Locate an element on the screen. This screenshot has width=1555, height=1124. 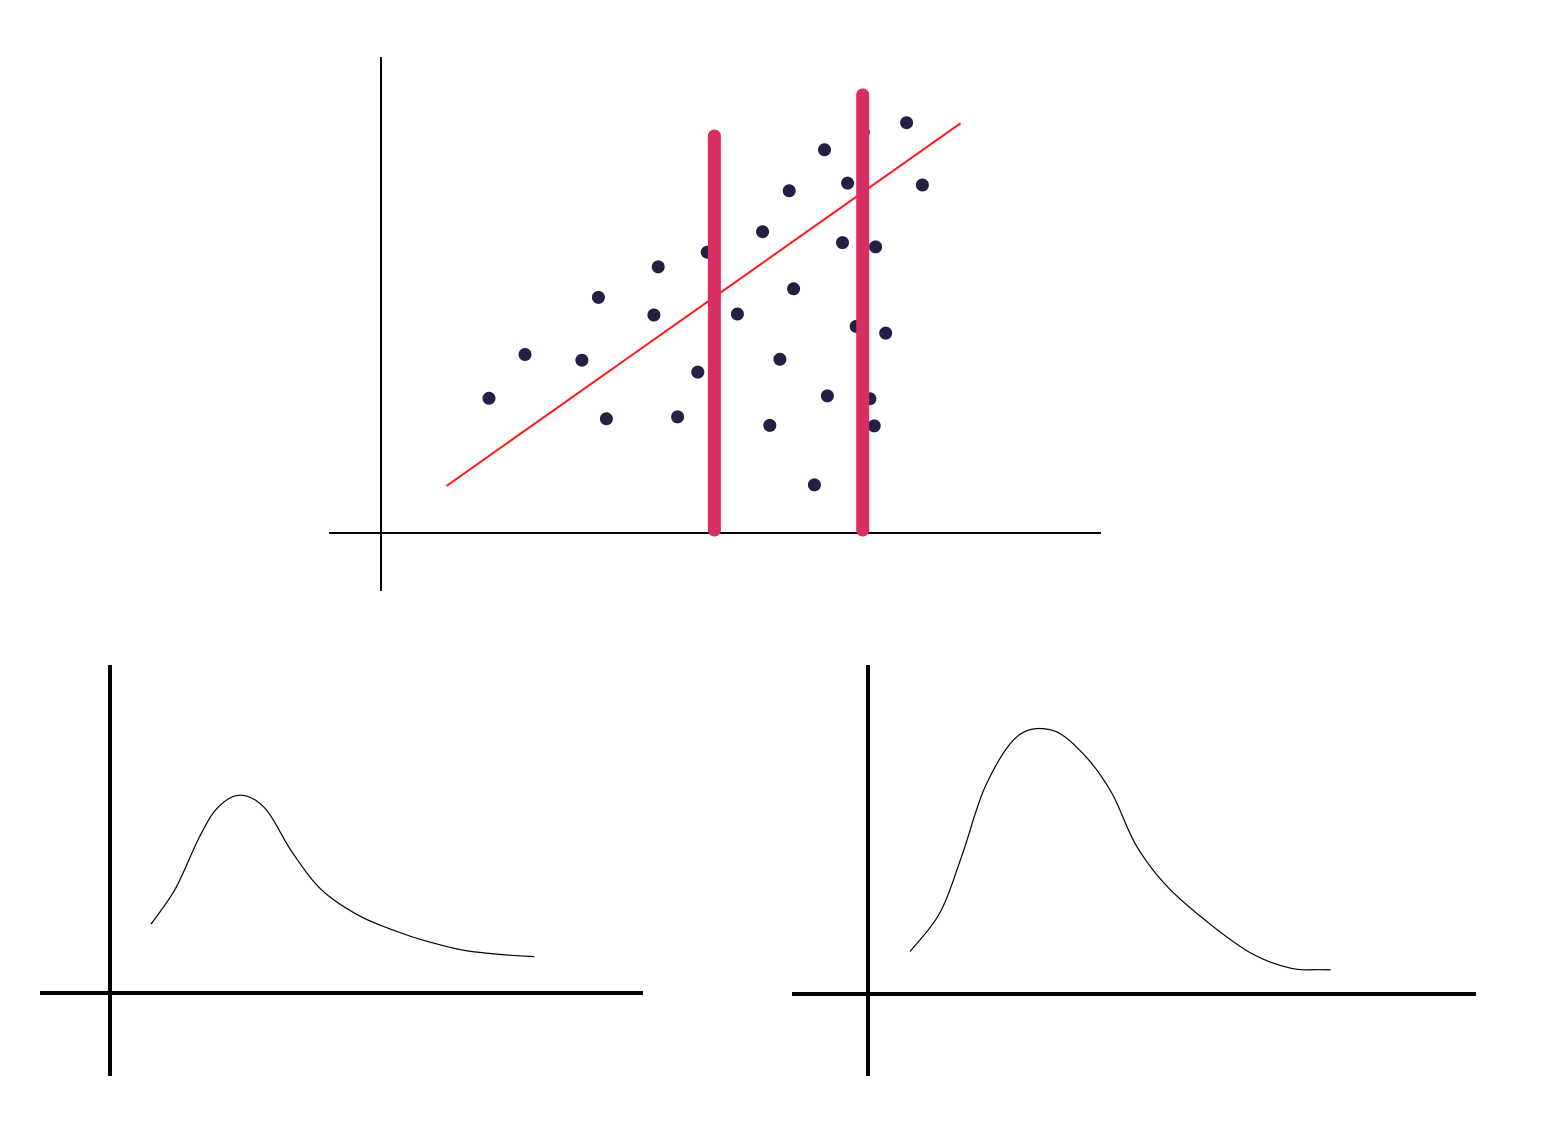
left-density-curve is located at coordinates (342, 876).